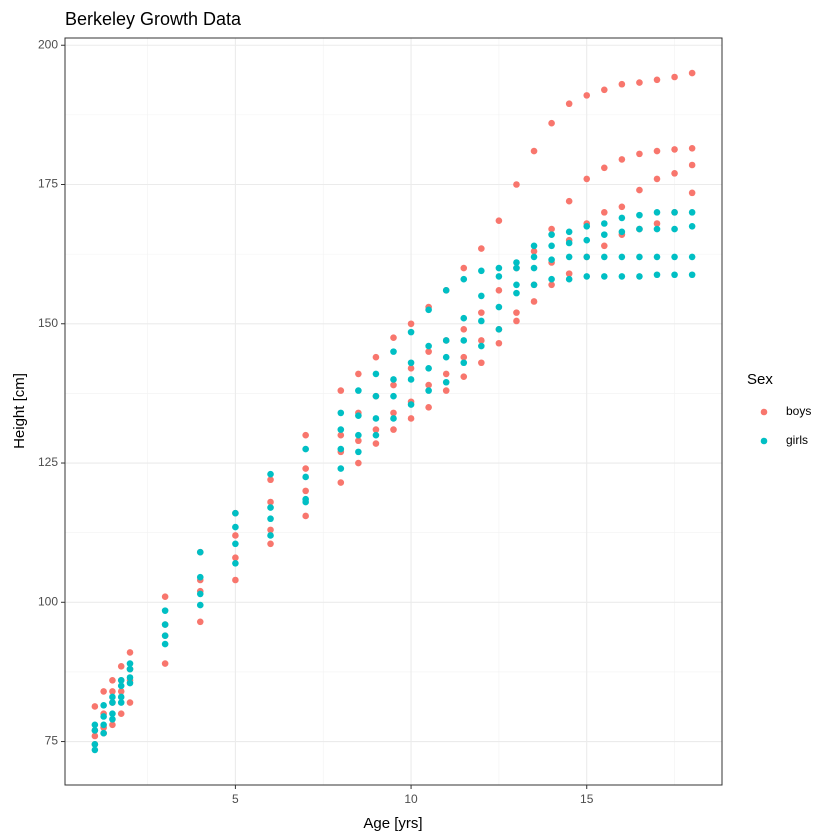 The image size is (840, 840). What do you see at coordinates (587, 799) in the screenshot?
I see `x-tick-label: 15` at bounding box center [587, 799].